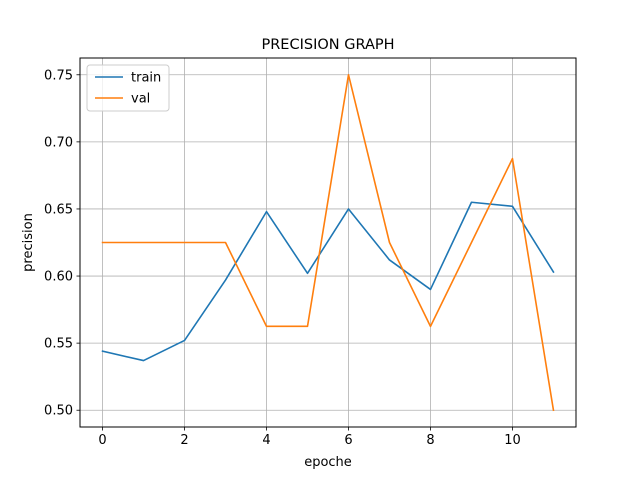  What do you see at coordinates (266, 440) in the screenshot?
I see `x-tick-label: 4` at bounding box center [266, 440].